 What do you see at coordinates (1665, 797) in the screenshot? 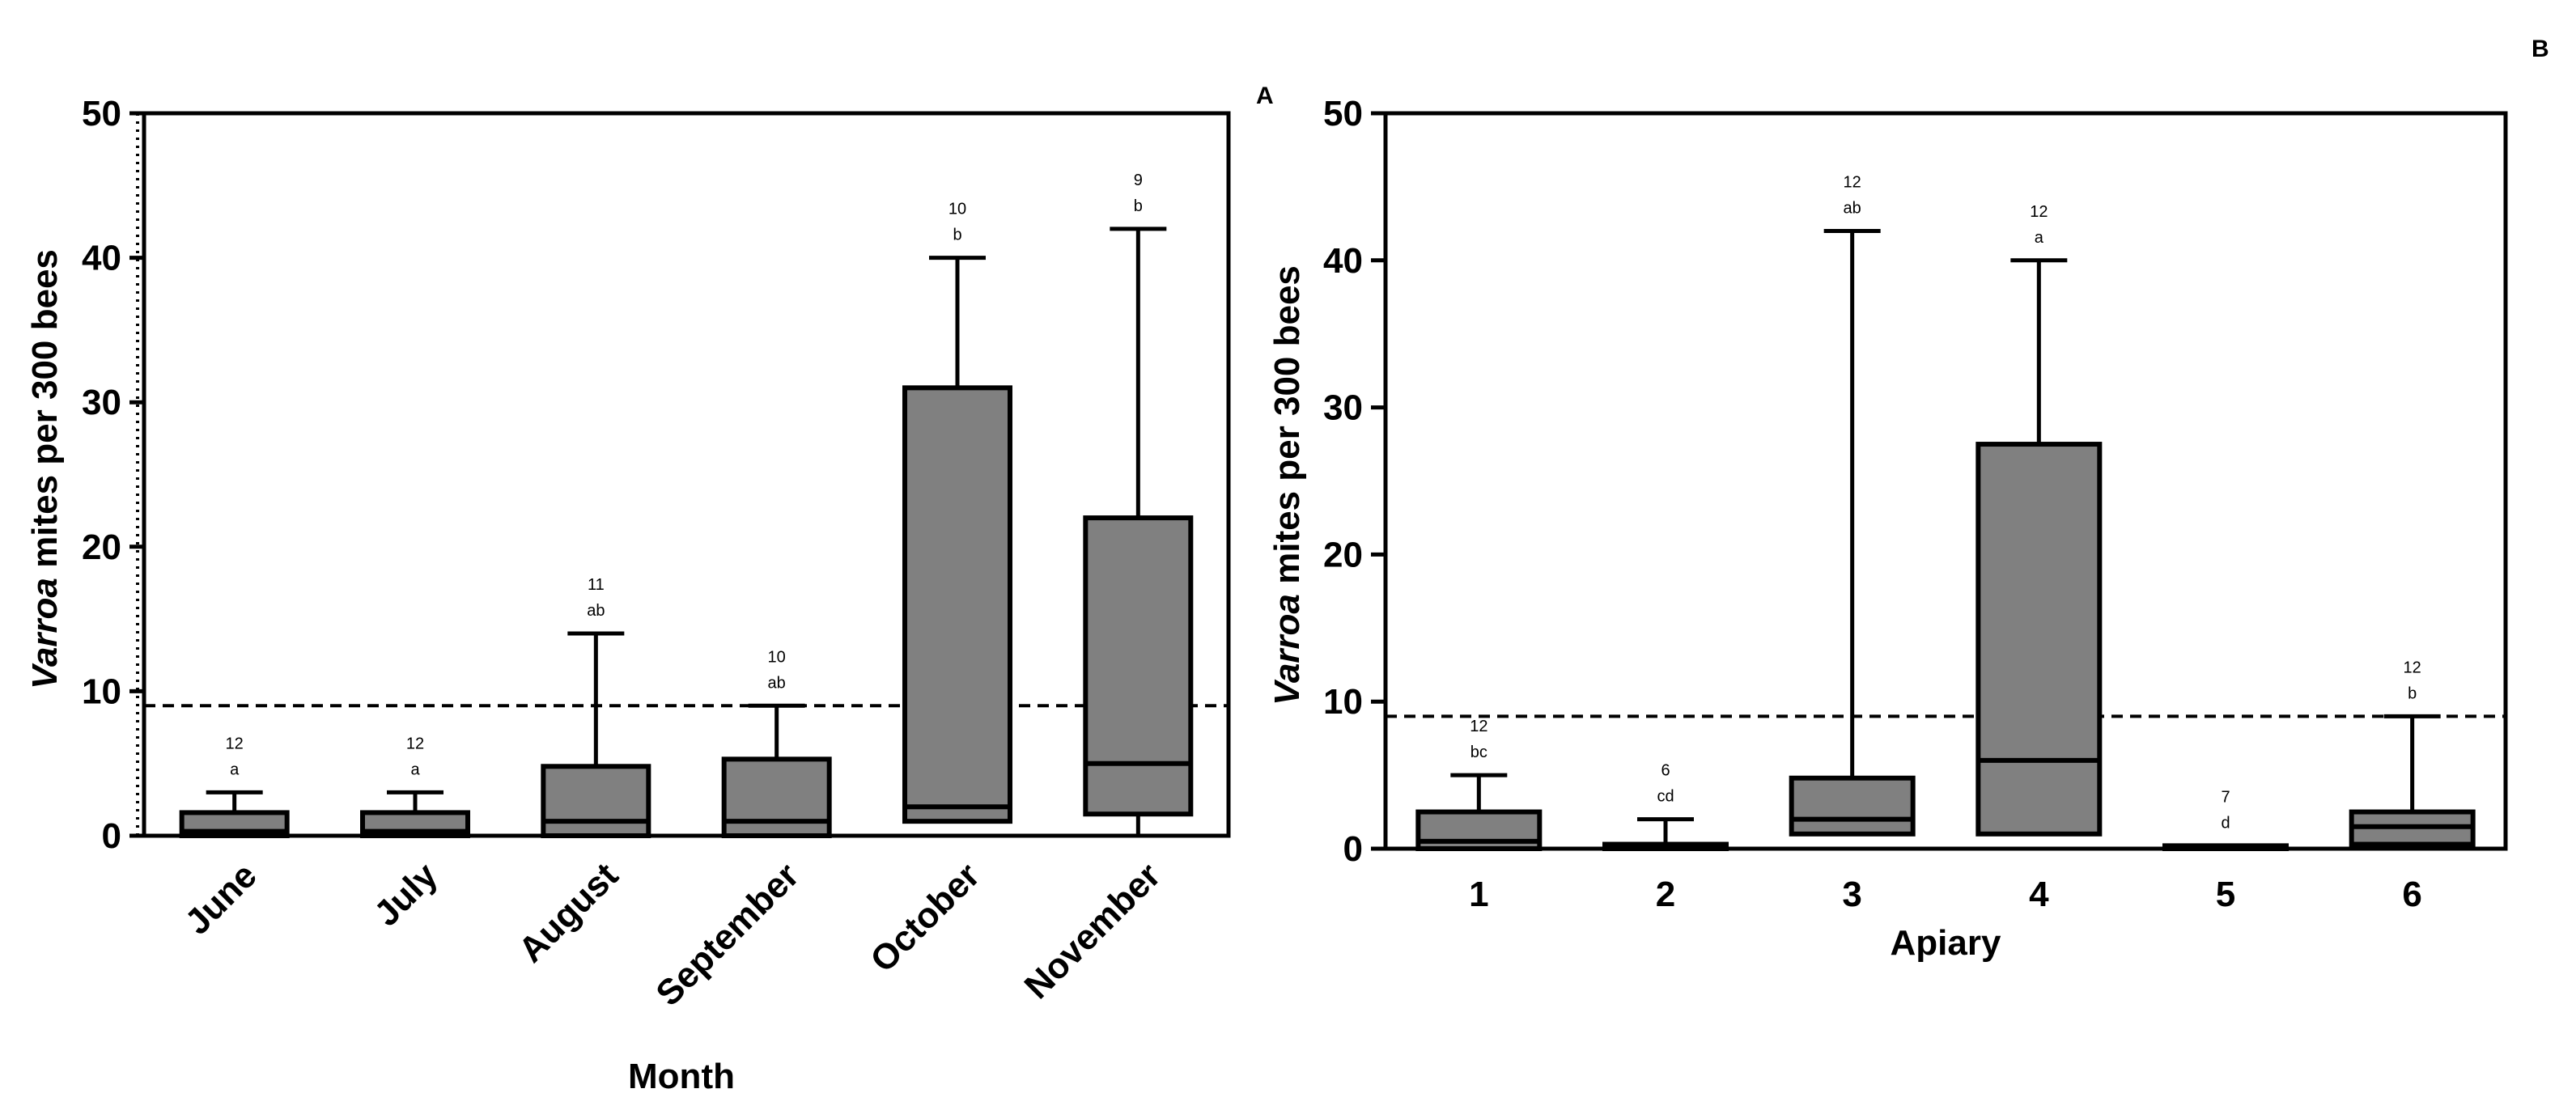
I see `panel-b-significance-letter-1: cd` at bounding box center [1665, 797].